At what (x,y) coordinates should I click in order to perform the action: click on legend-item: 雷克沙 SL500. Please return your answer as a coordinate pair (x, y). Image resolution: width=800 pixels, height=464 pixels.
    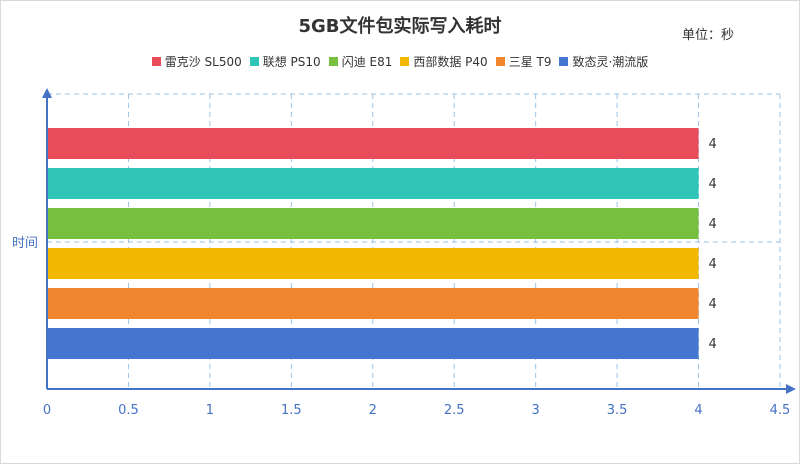
    Looking at the image, I should click on (196, 61).